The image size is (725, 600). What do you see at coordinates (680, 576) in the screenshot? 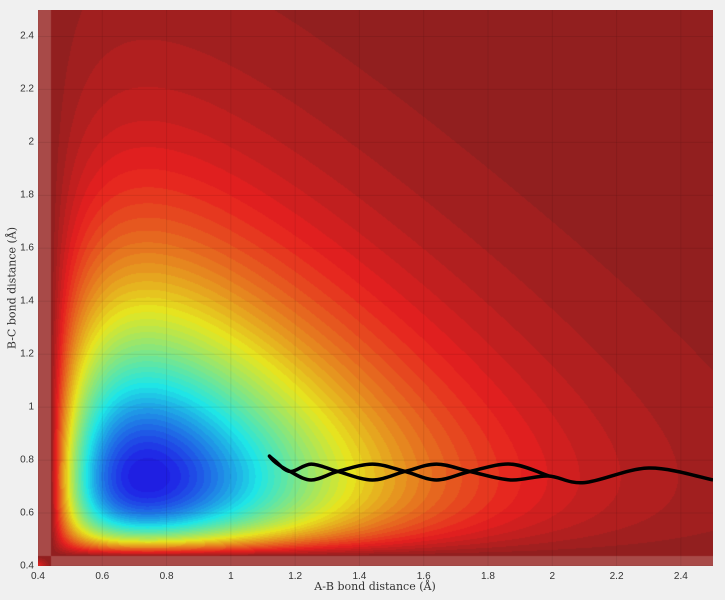
I see `x-tick-label: 2.4` at bounding box center [680, 576].